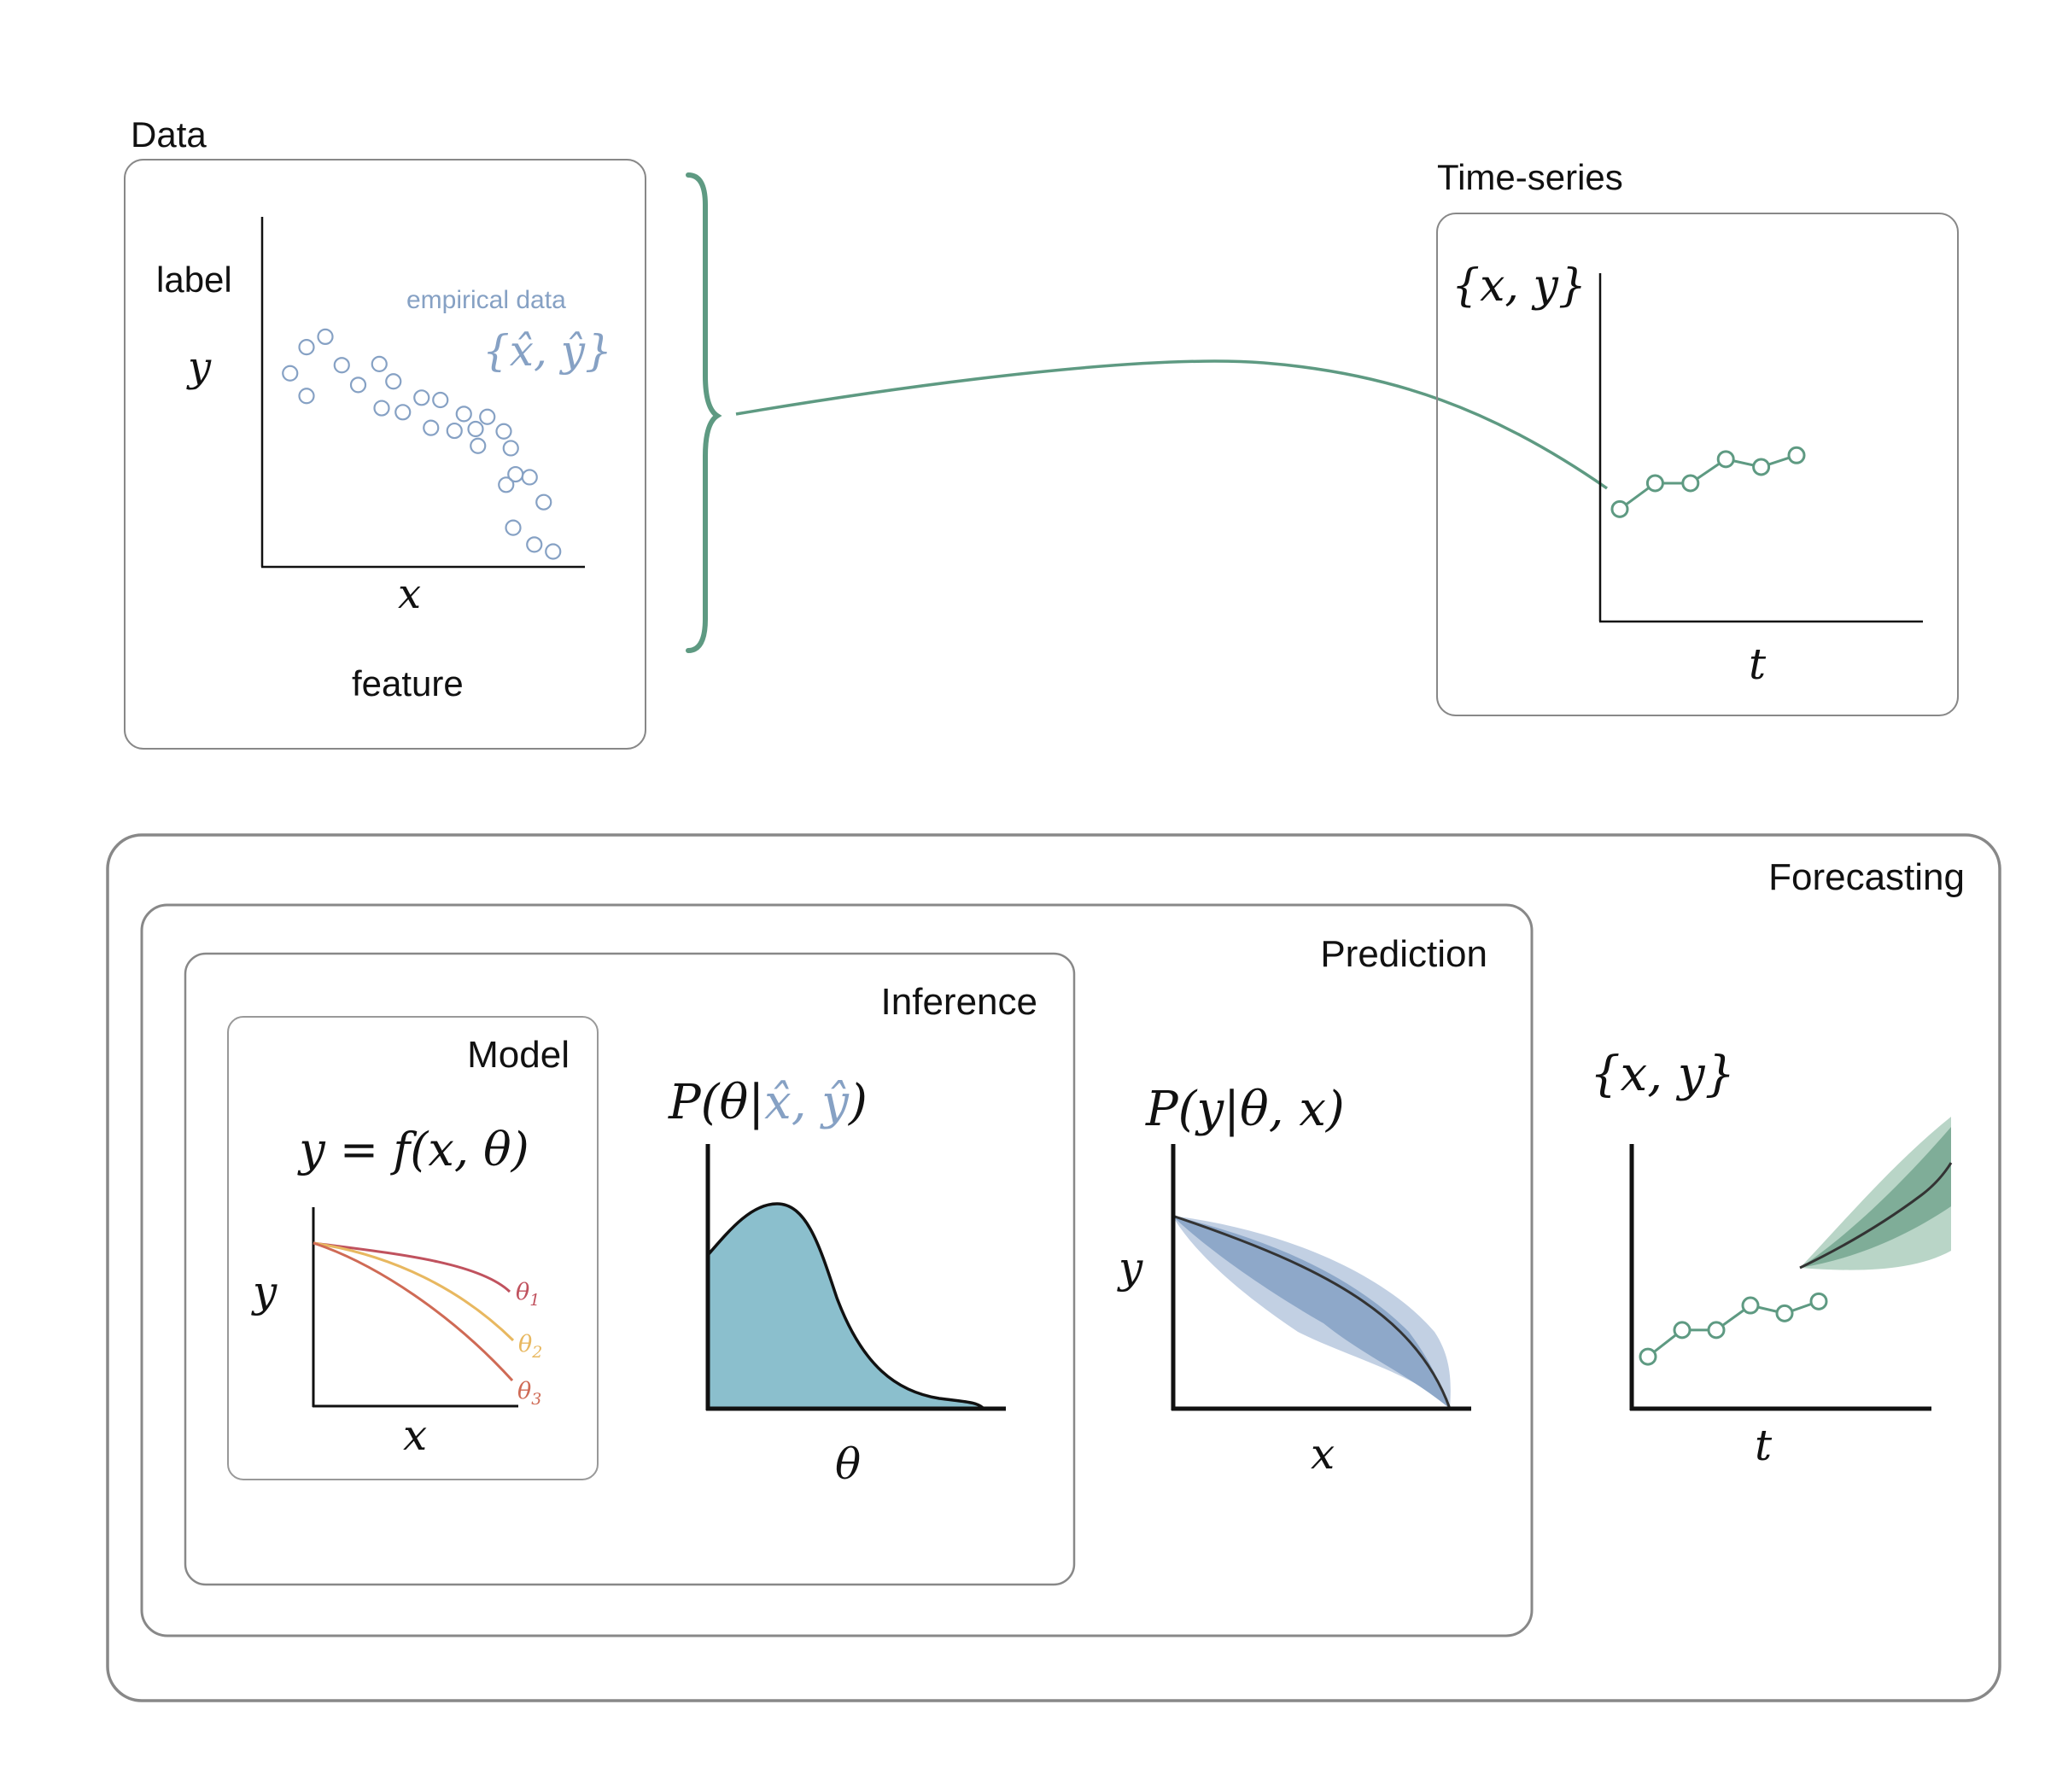 This screenshot has height=1792, width=2045. What do you see at coordinates (704, 412) in the screenshot?
I see `curly-brace` at bounding box center [704, 412].